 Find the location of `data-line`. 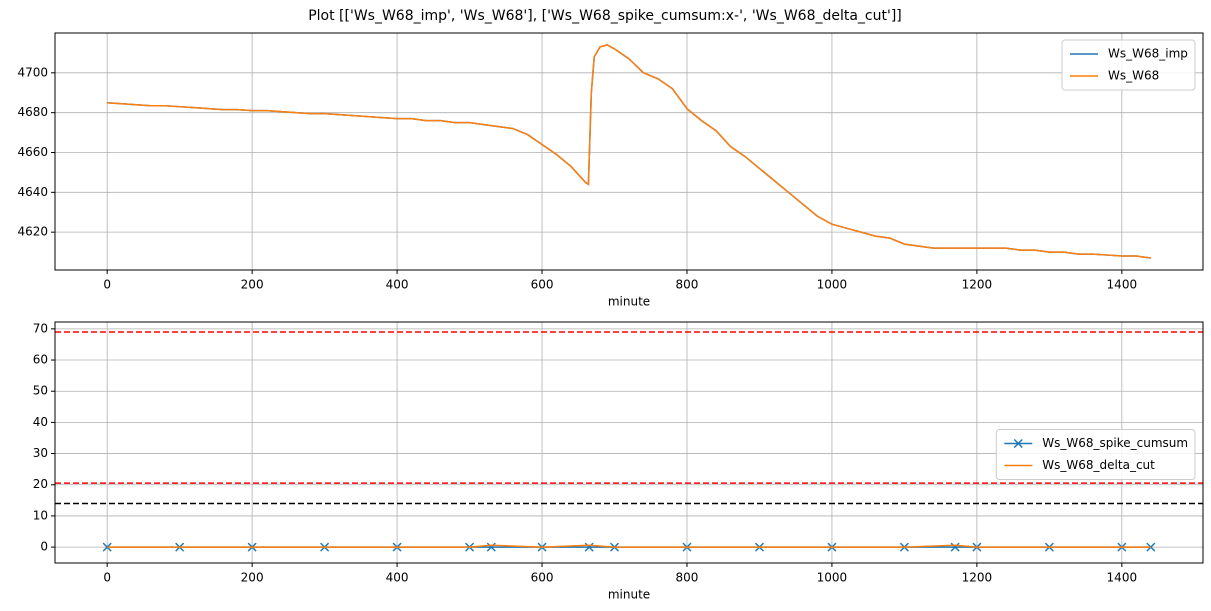

data-line is located at coordinates (629, 546).